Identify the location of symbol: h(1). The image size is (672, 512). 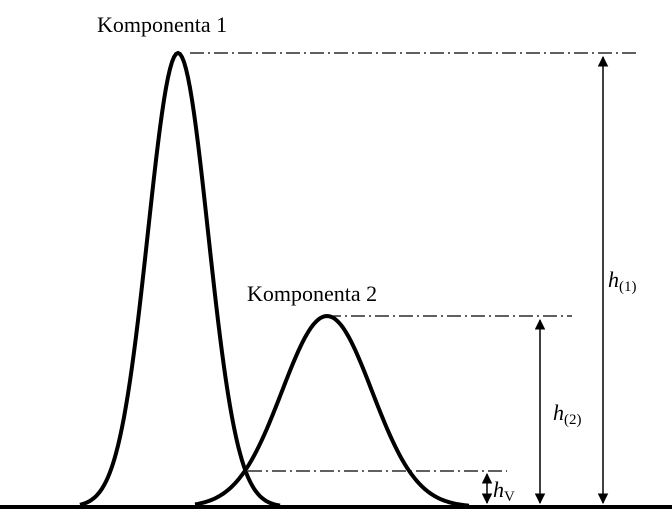
(622, 281).